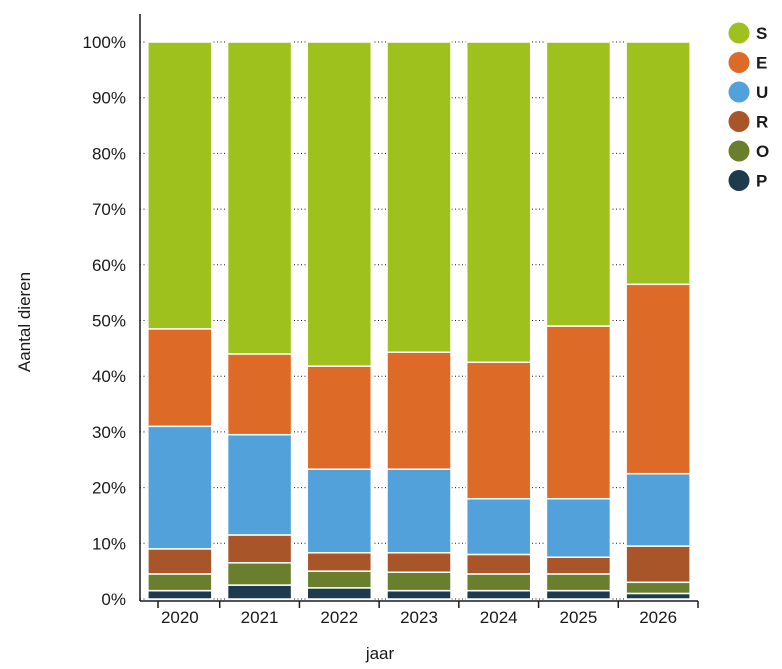  I want to click on bar-segment-E-2022, so click(339, 417).